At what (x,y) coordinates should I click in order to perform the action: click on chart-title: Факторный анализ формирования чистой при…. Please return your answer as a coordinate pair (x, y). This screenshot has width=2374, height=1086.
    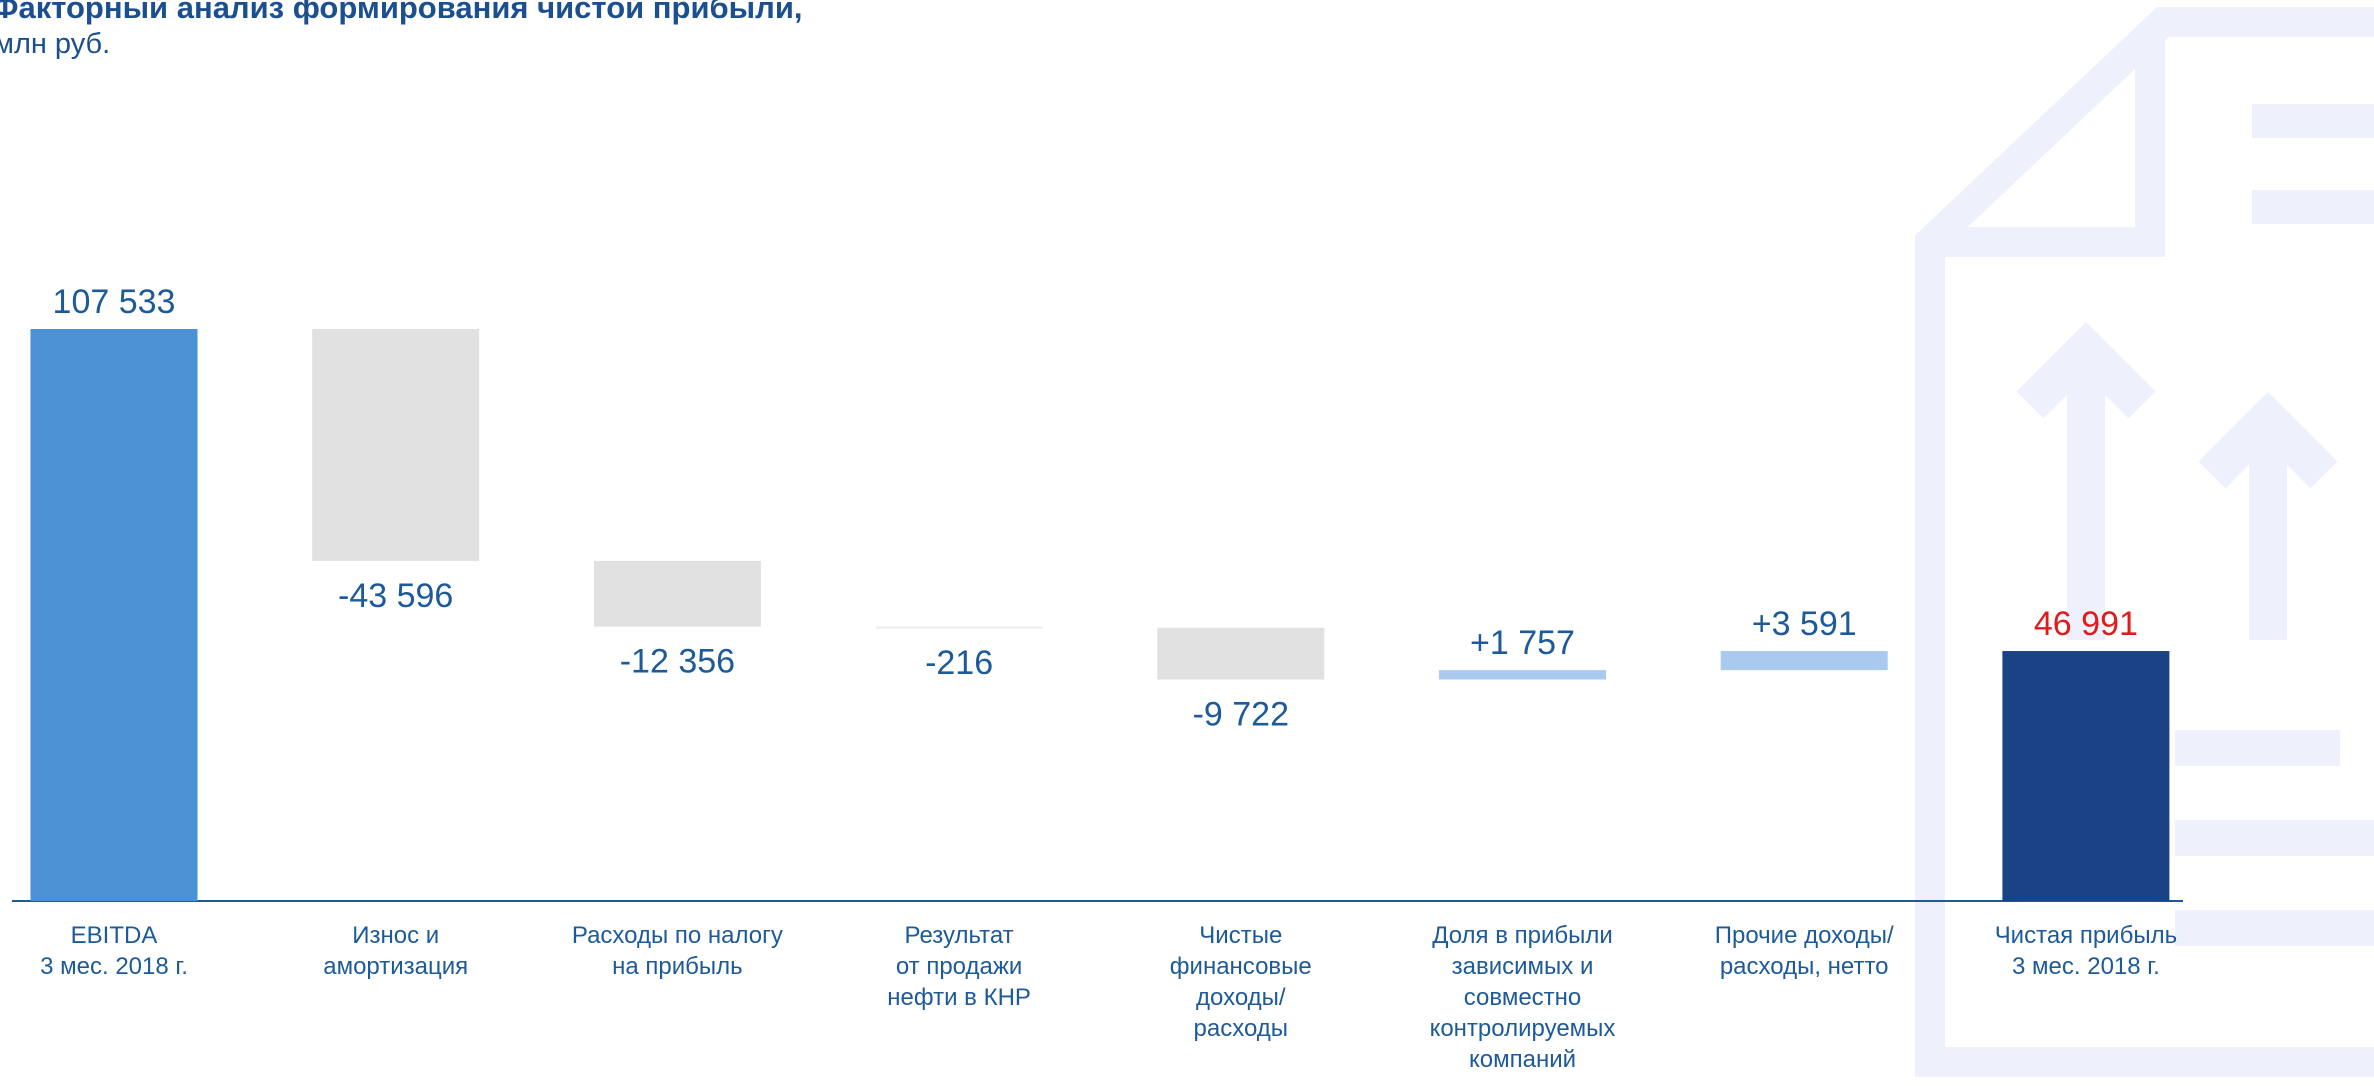
    Looking at the image, I should click on (401, 12).